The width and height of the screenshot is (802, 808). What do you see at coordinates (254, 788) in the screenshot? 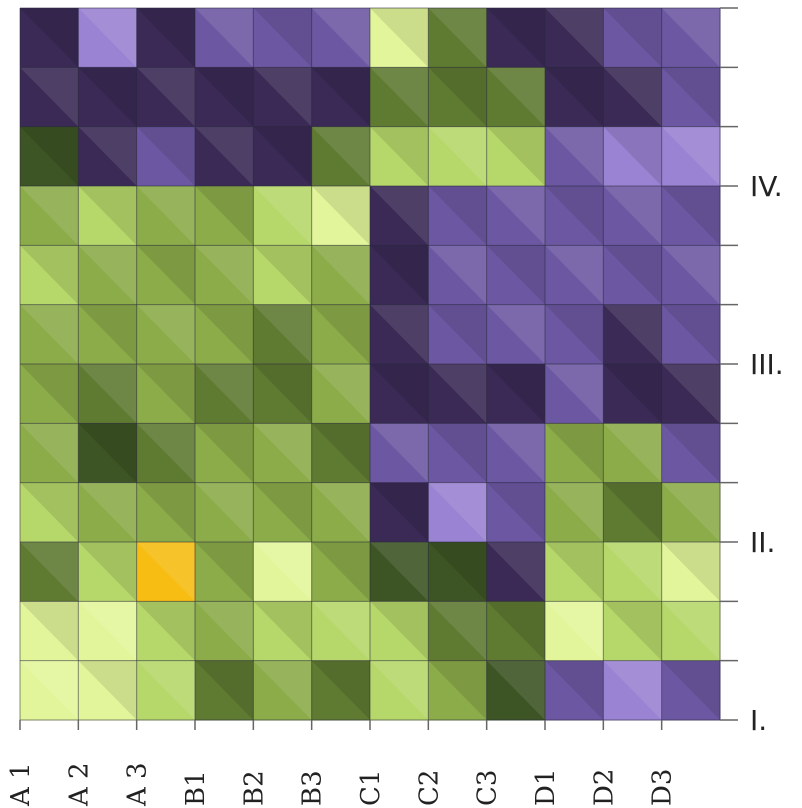
I see `x-tick-label: B2` at bounding box center [254, 788].